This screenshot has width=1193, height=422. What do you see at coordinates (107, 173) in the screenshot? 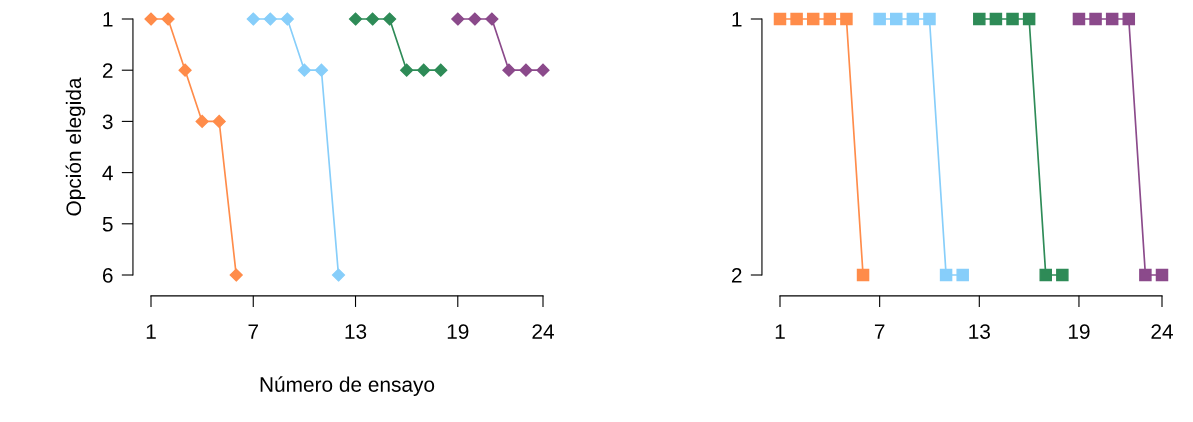
I see `y-tick-label: 4` at bounding box center [107, 173].